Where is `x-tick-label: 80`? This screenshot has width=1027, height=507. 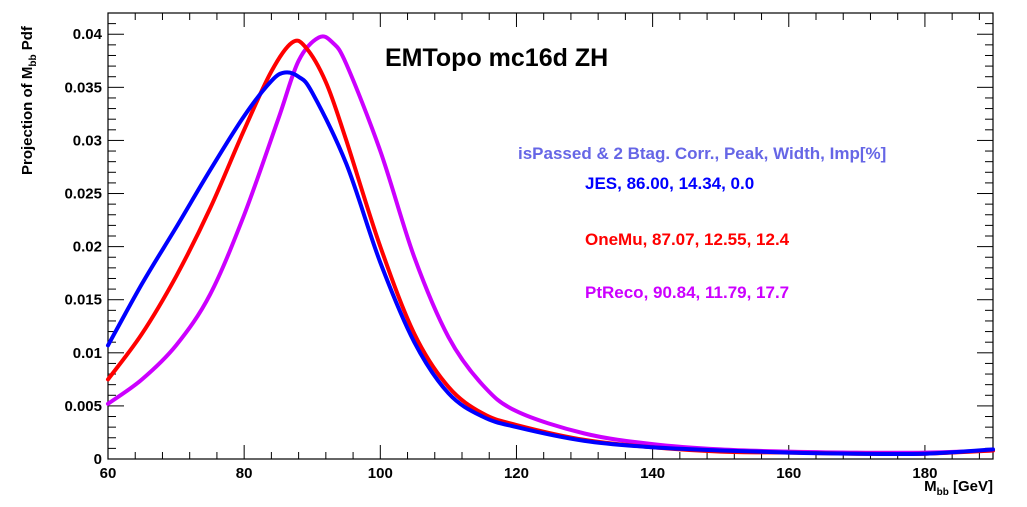
x-tick-label: 80 is located at coordinates (244, 473).